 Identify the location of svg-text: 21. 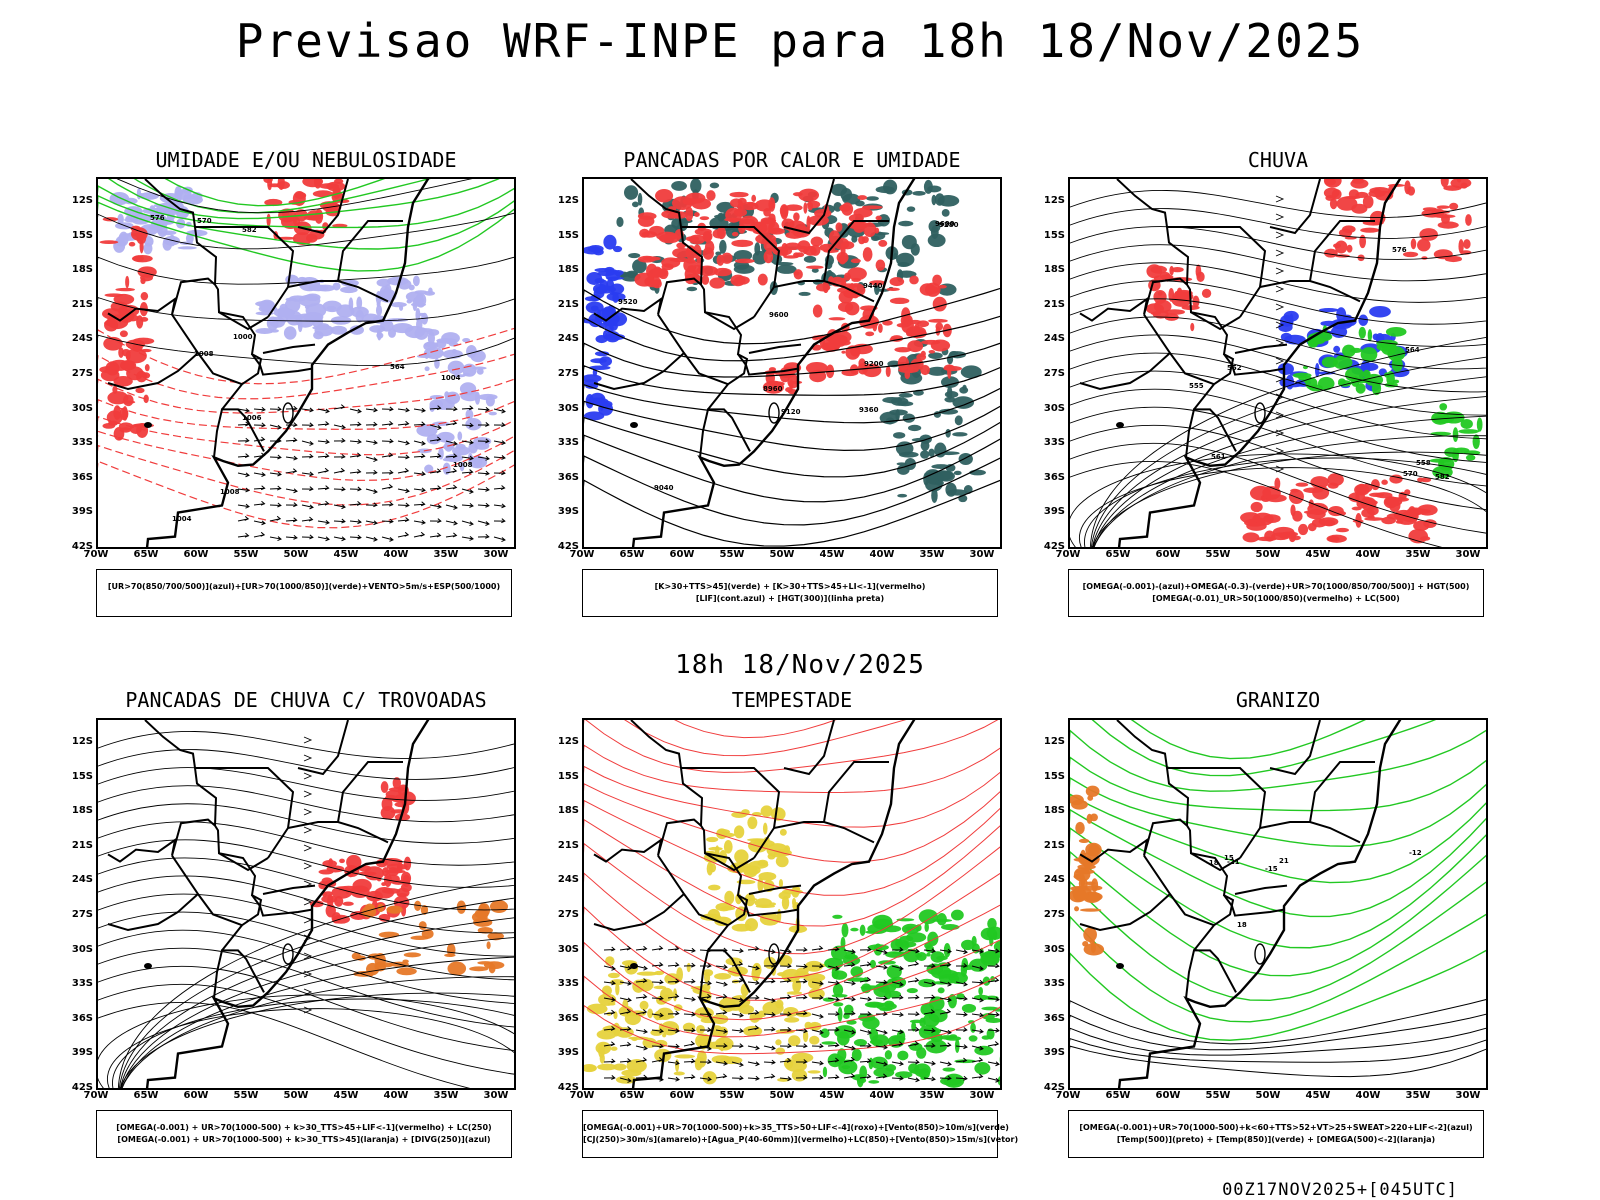
(1284, 861).